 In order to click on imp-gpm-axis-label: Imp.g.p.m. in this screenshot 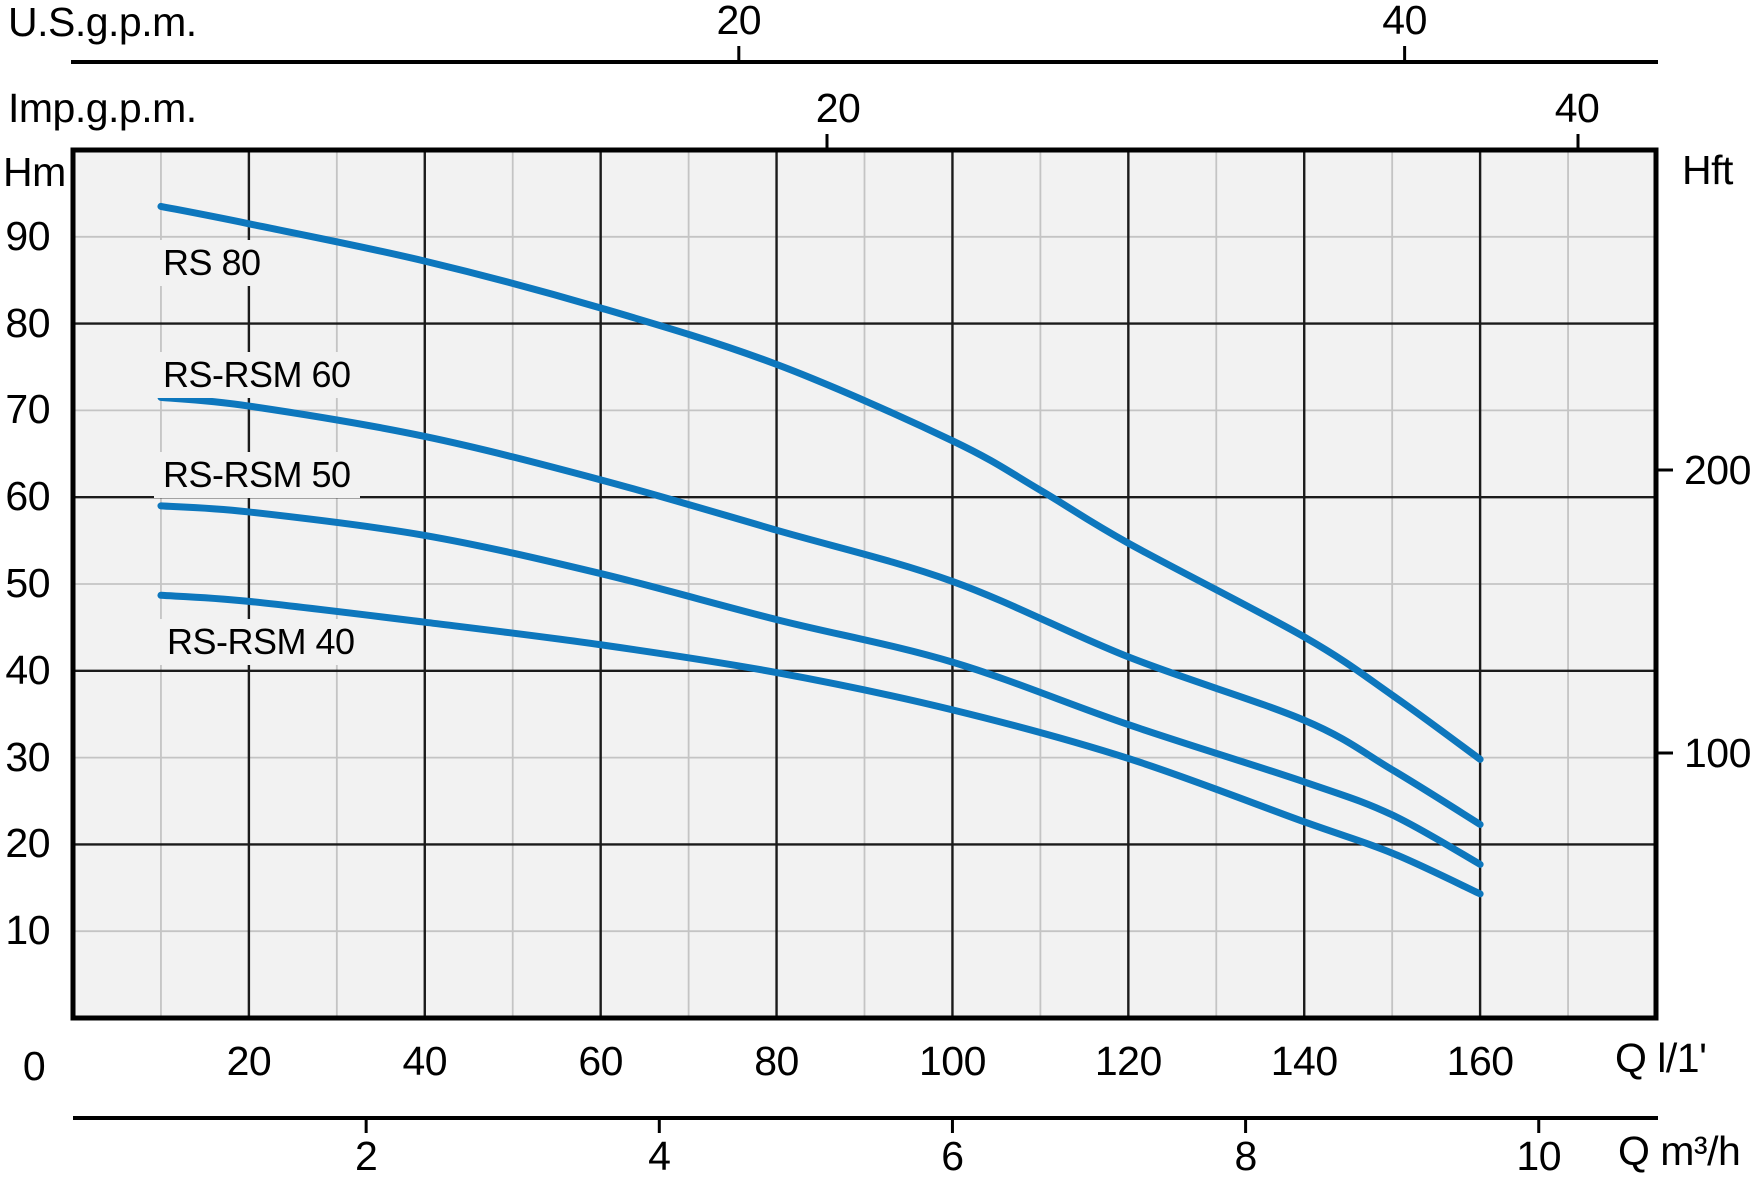, I will do `click(102, 108)`.